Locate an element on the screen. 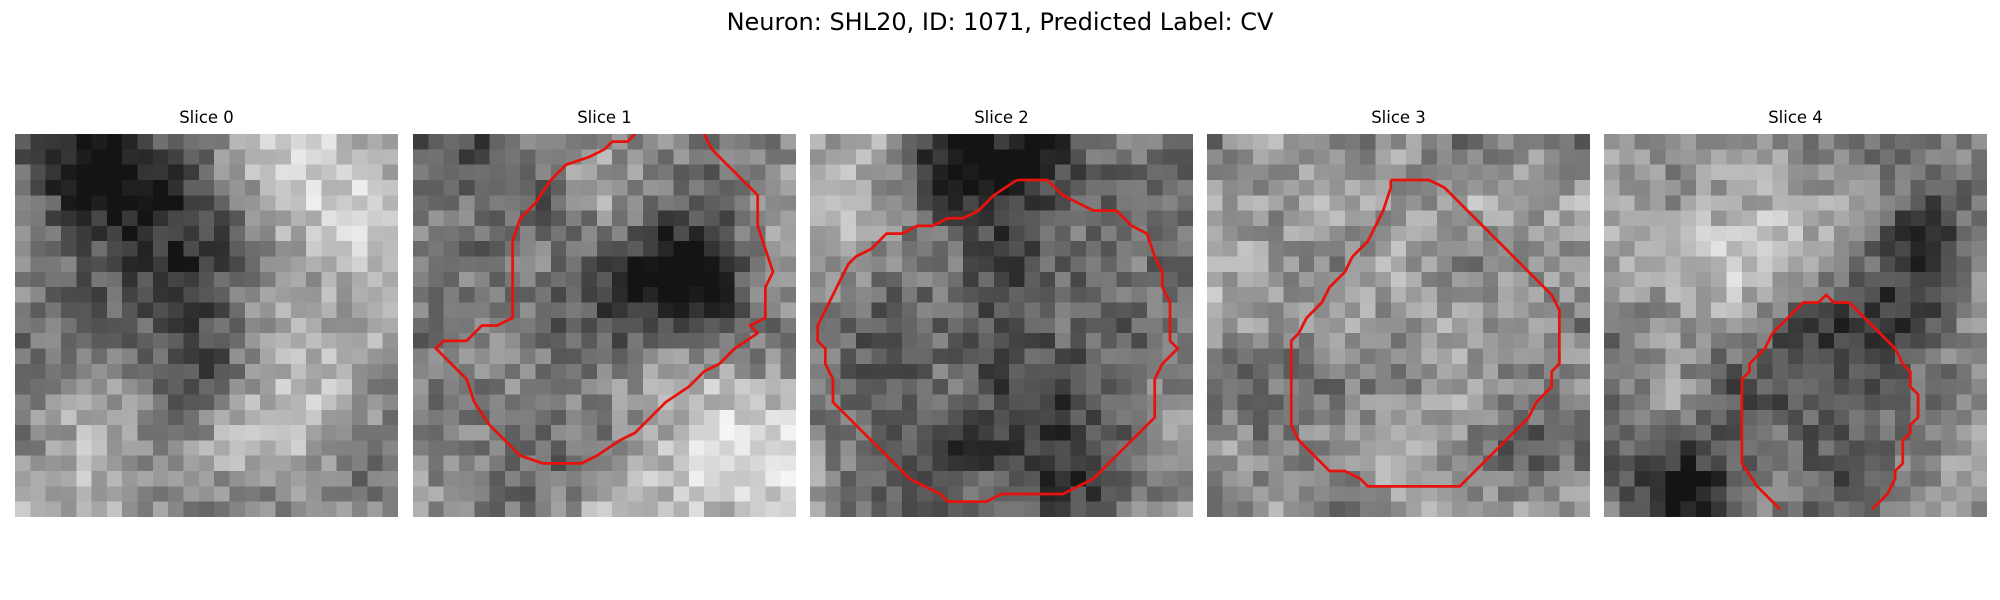 The width and height of the screenshot is (2000, 600). slice-title-1: Slice 1 is located at coordinates (604, 117).